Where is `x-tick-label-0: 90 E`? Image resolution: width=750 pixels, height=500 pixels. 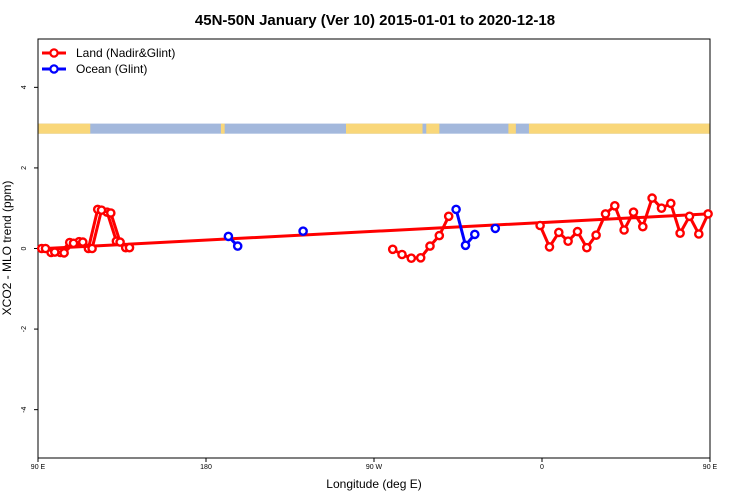
x-tick-label-0: 90 E is located at coordinates (38, 467).